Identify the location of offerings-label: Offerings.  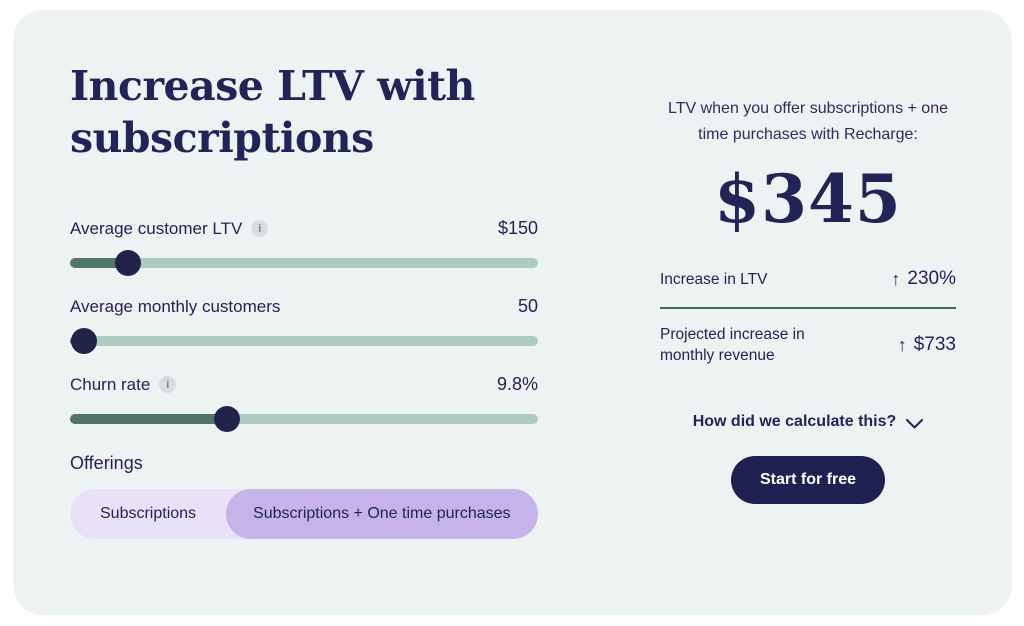
(106, 463).